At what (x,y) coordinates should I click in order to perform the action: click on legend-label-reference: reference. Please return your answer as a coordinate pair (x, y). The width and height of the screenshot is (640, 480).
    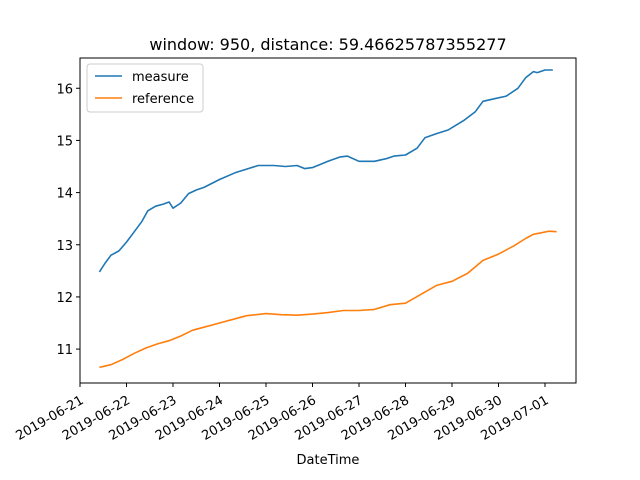
    Looking at the image, I should click on (163, 99).